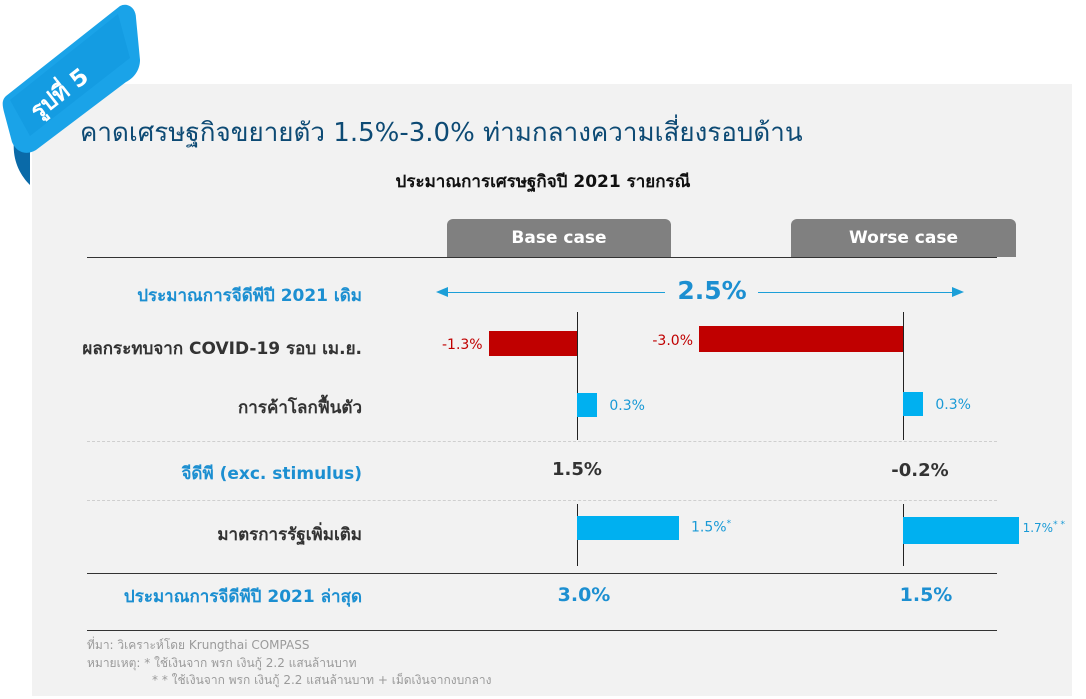 Image resolution: width=1086 pixels, height=699 pixels. I want to click on label-trade-base: 0.3%, so click(627, 406).